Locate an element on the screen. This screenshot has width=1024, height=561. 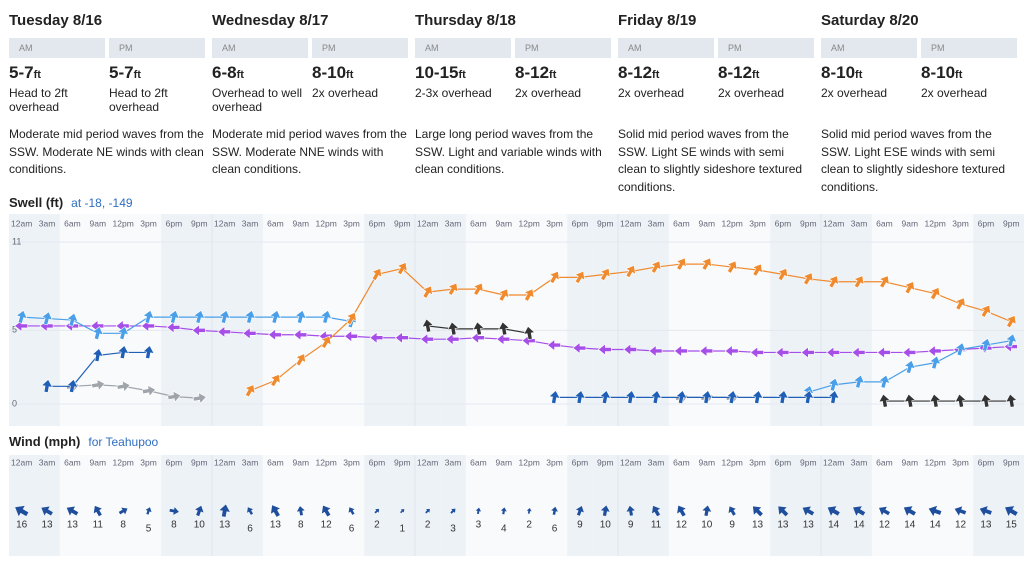
day-name: Thursday 8/18 is located at coordinates (465, 20).